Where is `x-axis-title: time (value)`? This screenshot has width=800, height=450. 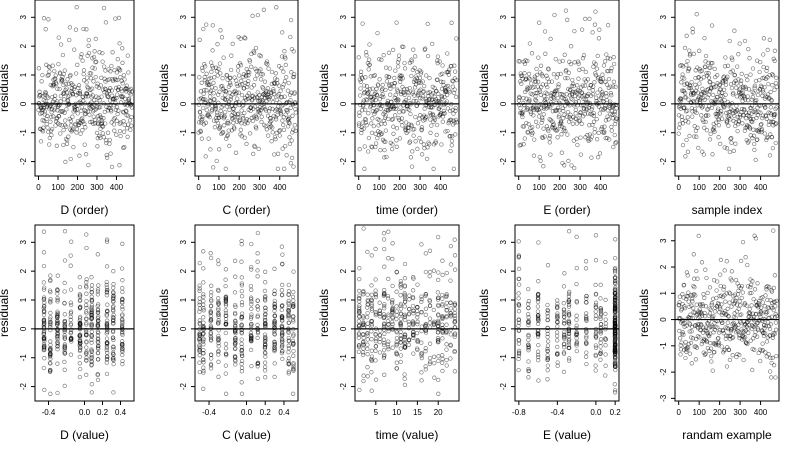
x-axis-title: time (value) is located at coordinates (407, 435).